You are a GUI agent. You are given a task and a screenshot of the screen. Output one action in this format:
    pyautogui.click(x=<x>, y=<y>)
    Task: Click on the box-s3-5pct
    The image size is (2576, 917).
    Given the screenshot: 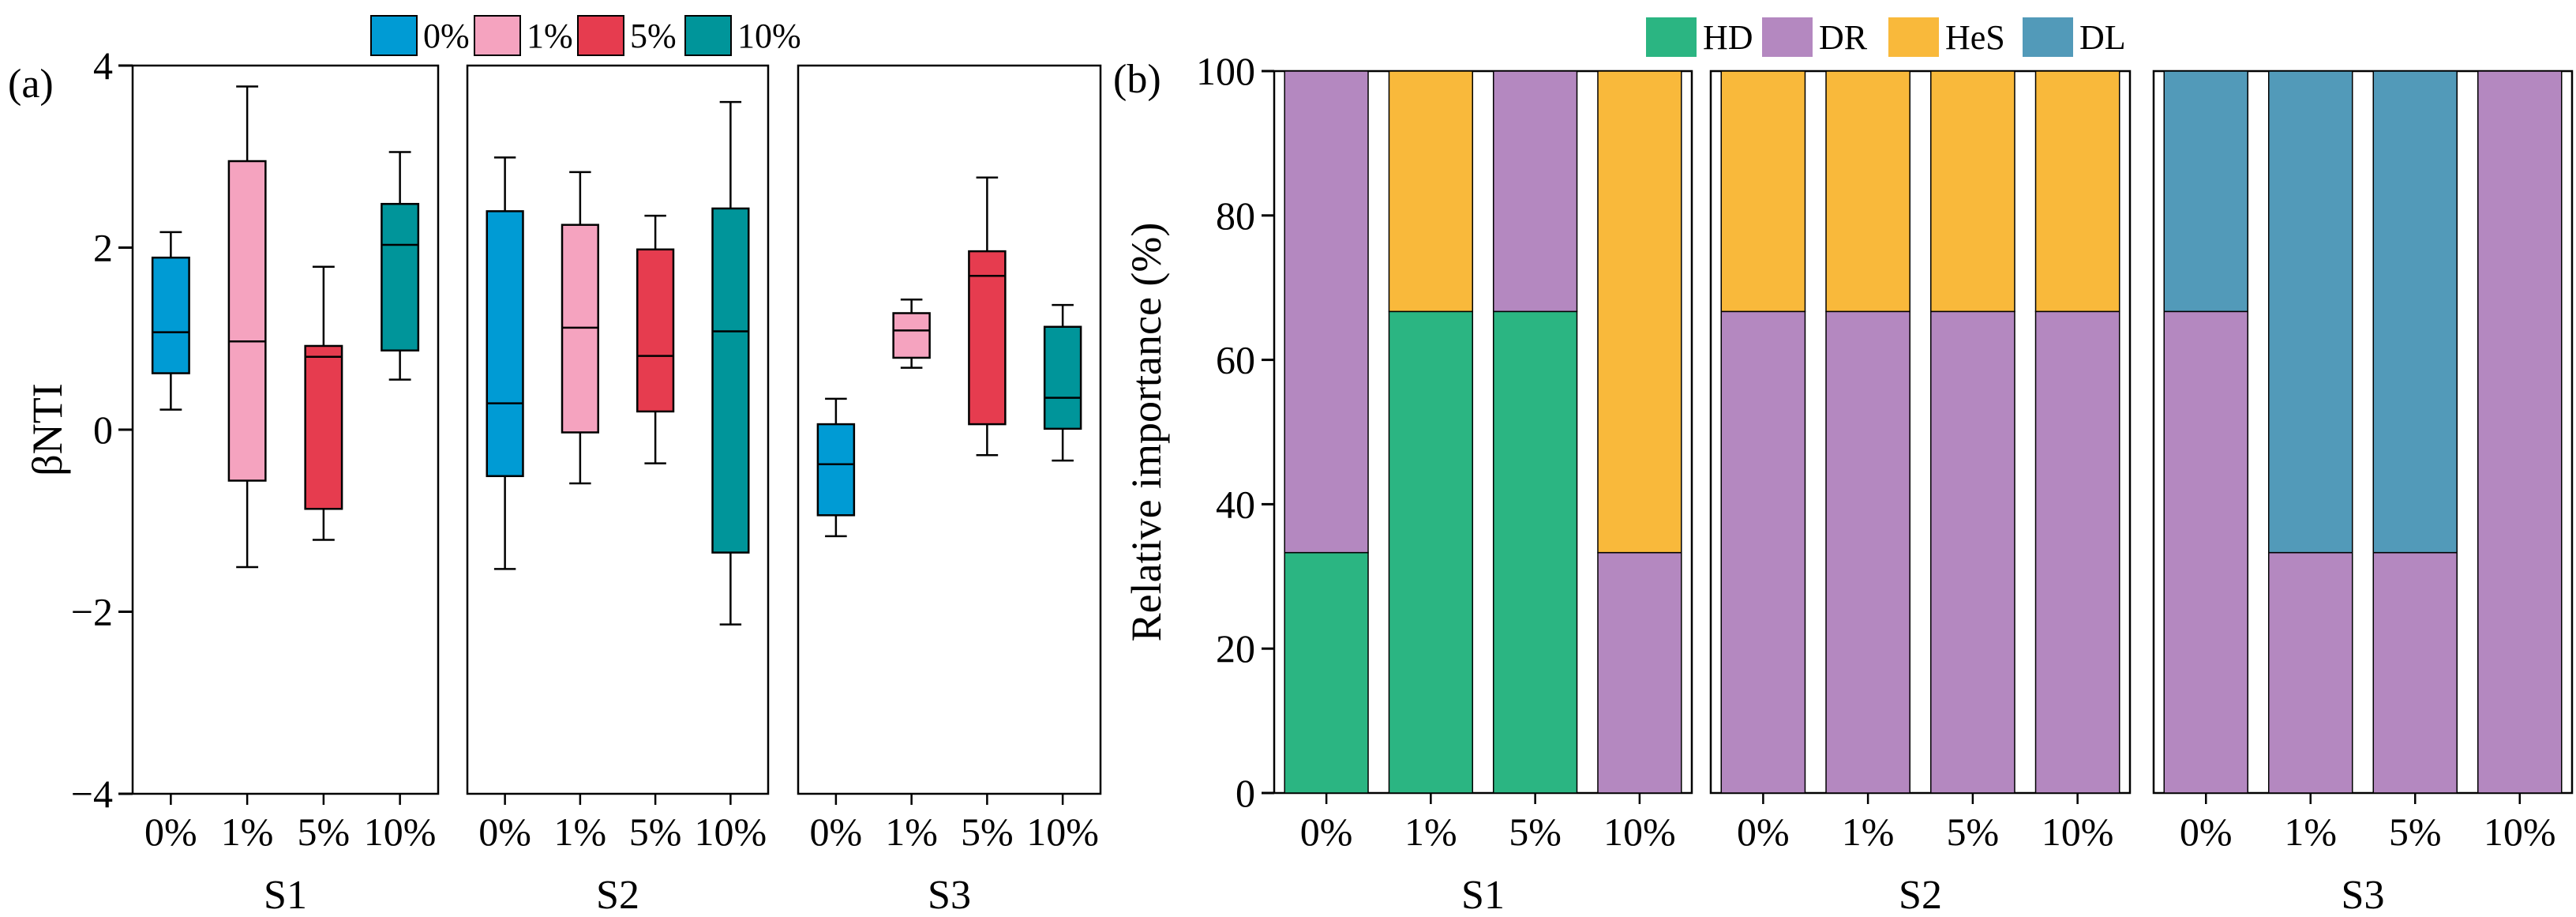 What is the action you would take?
    pyautogui.click(x=987, y=316)
    